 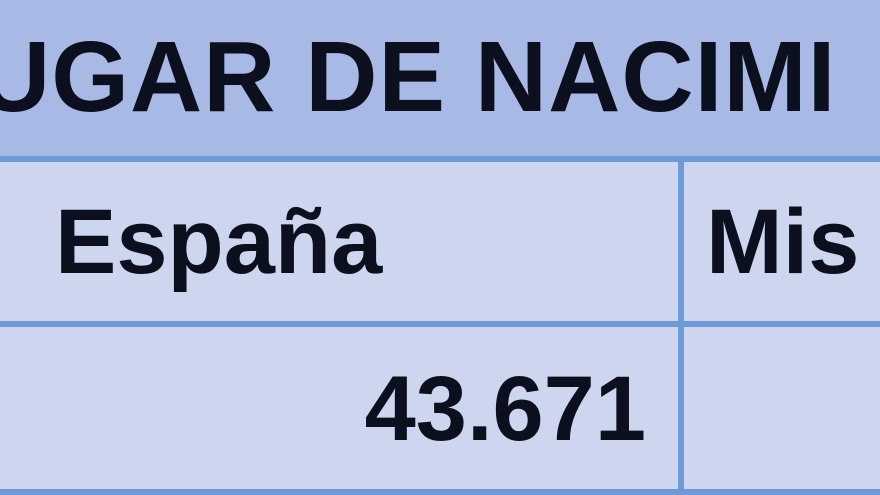 I want to click on header-label: España, so click(x=219, y=242).